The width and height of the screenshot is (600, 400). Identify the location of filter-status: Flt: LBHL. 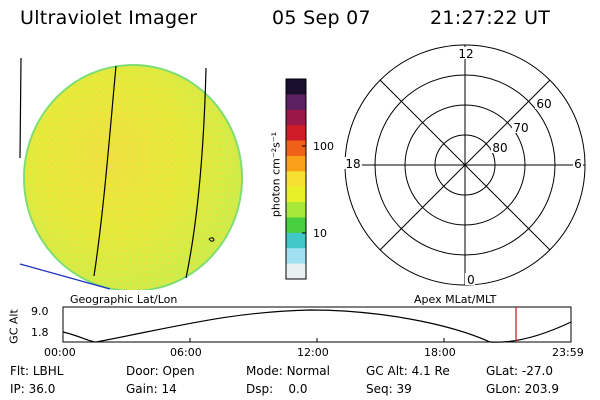
(36, 371).